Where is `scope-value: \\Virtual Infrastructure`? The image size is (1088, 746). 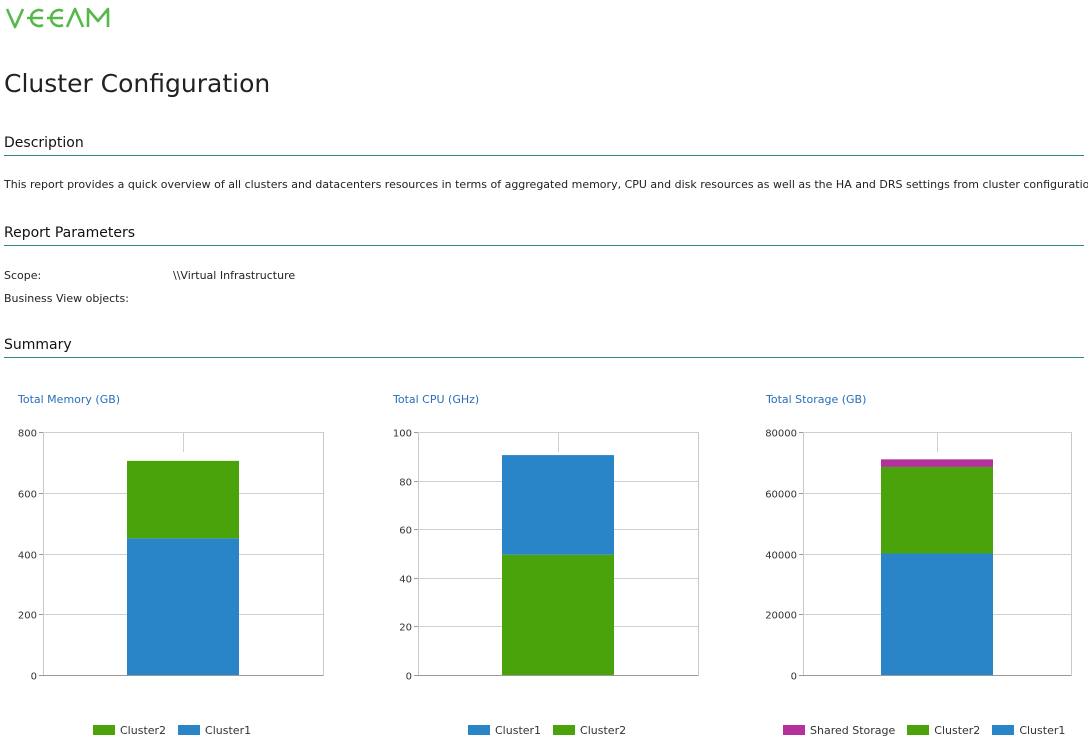
scope-value: \\Virtual Infrastructure is located at coordinates (234, 275).